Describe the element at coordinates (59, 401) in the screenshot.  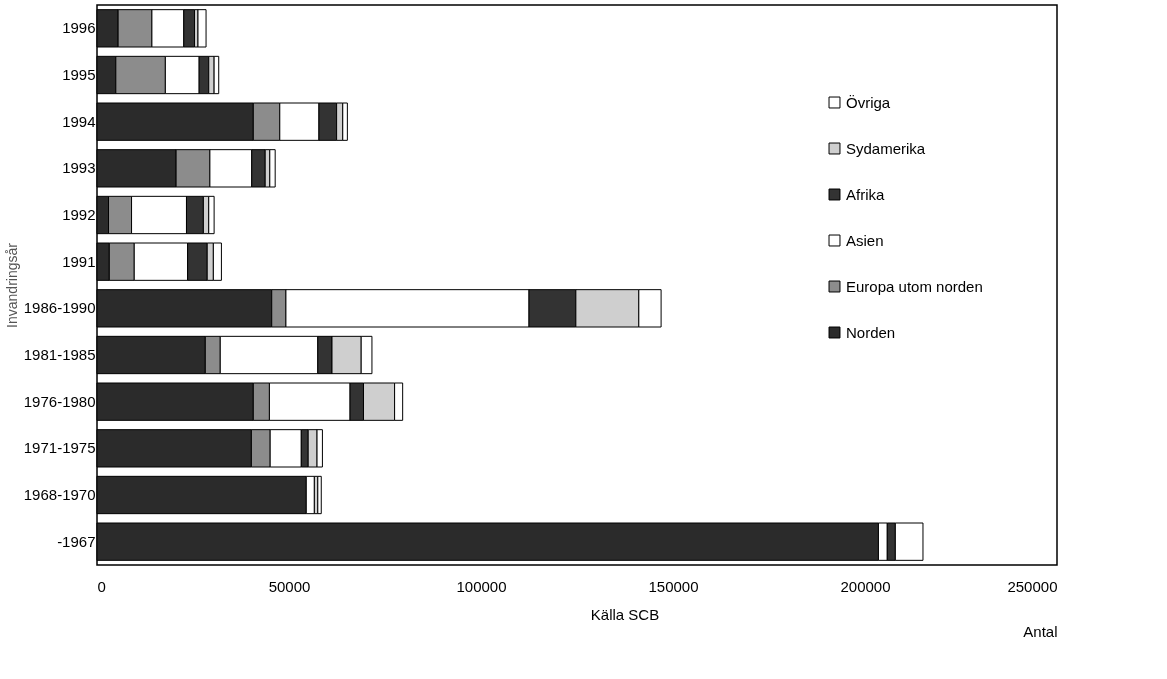
I see `y-tick-label: 1976-1980` at that location.